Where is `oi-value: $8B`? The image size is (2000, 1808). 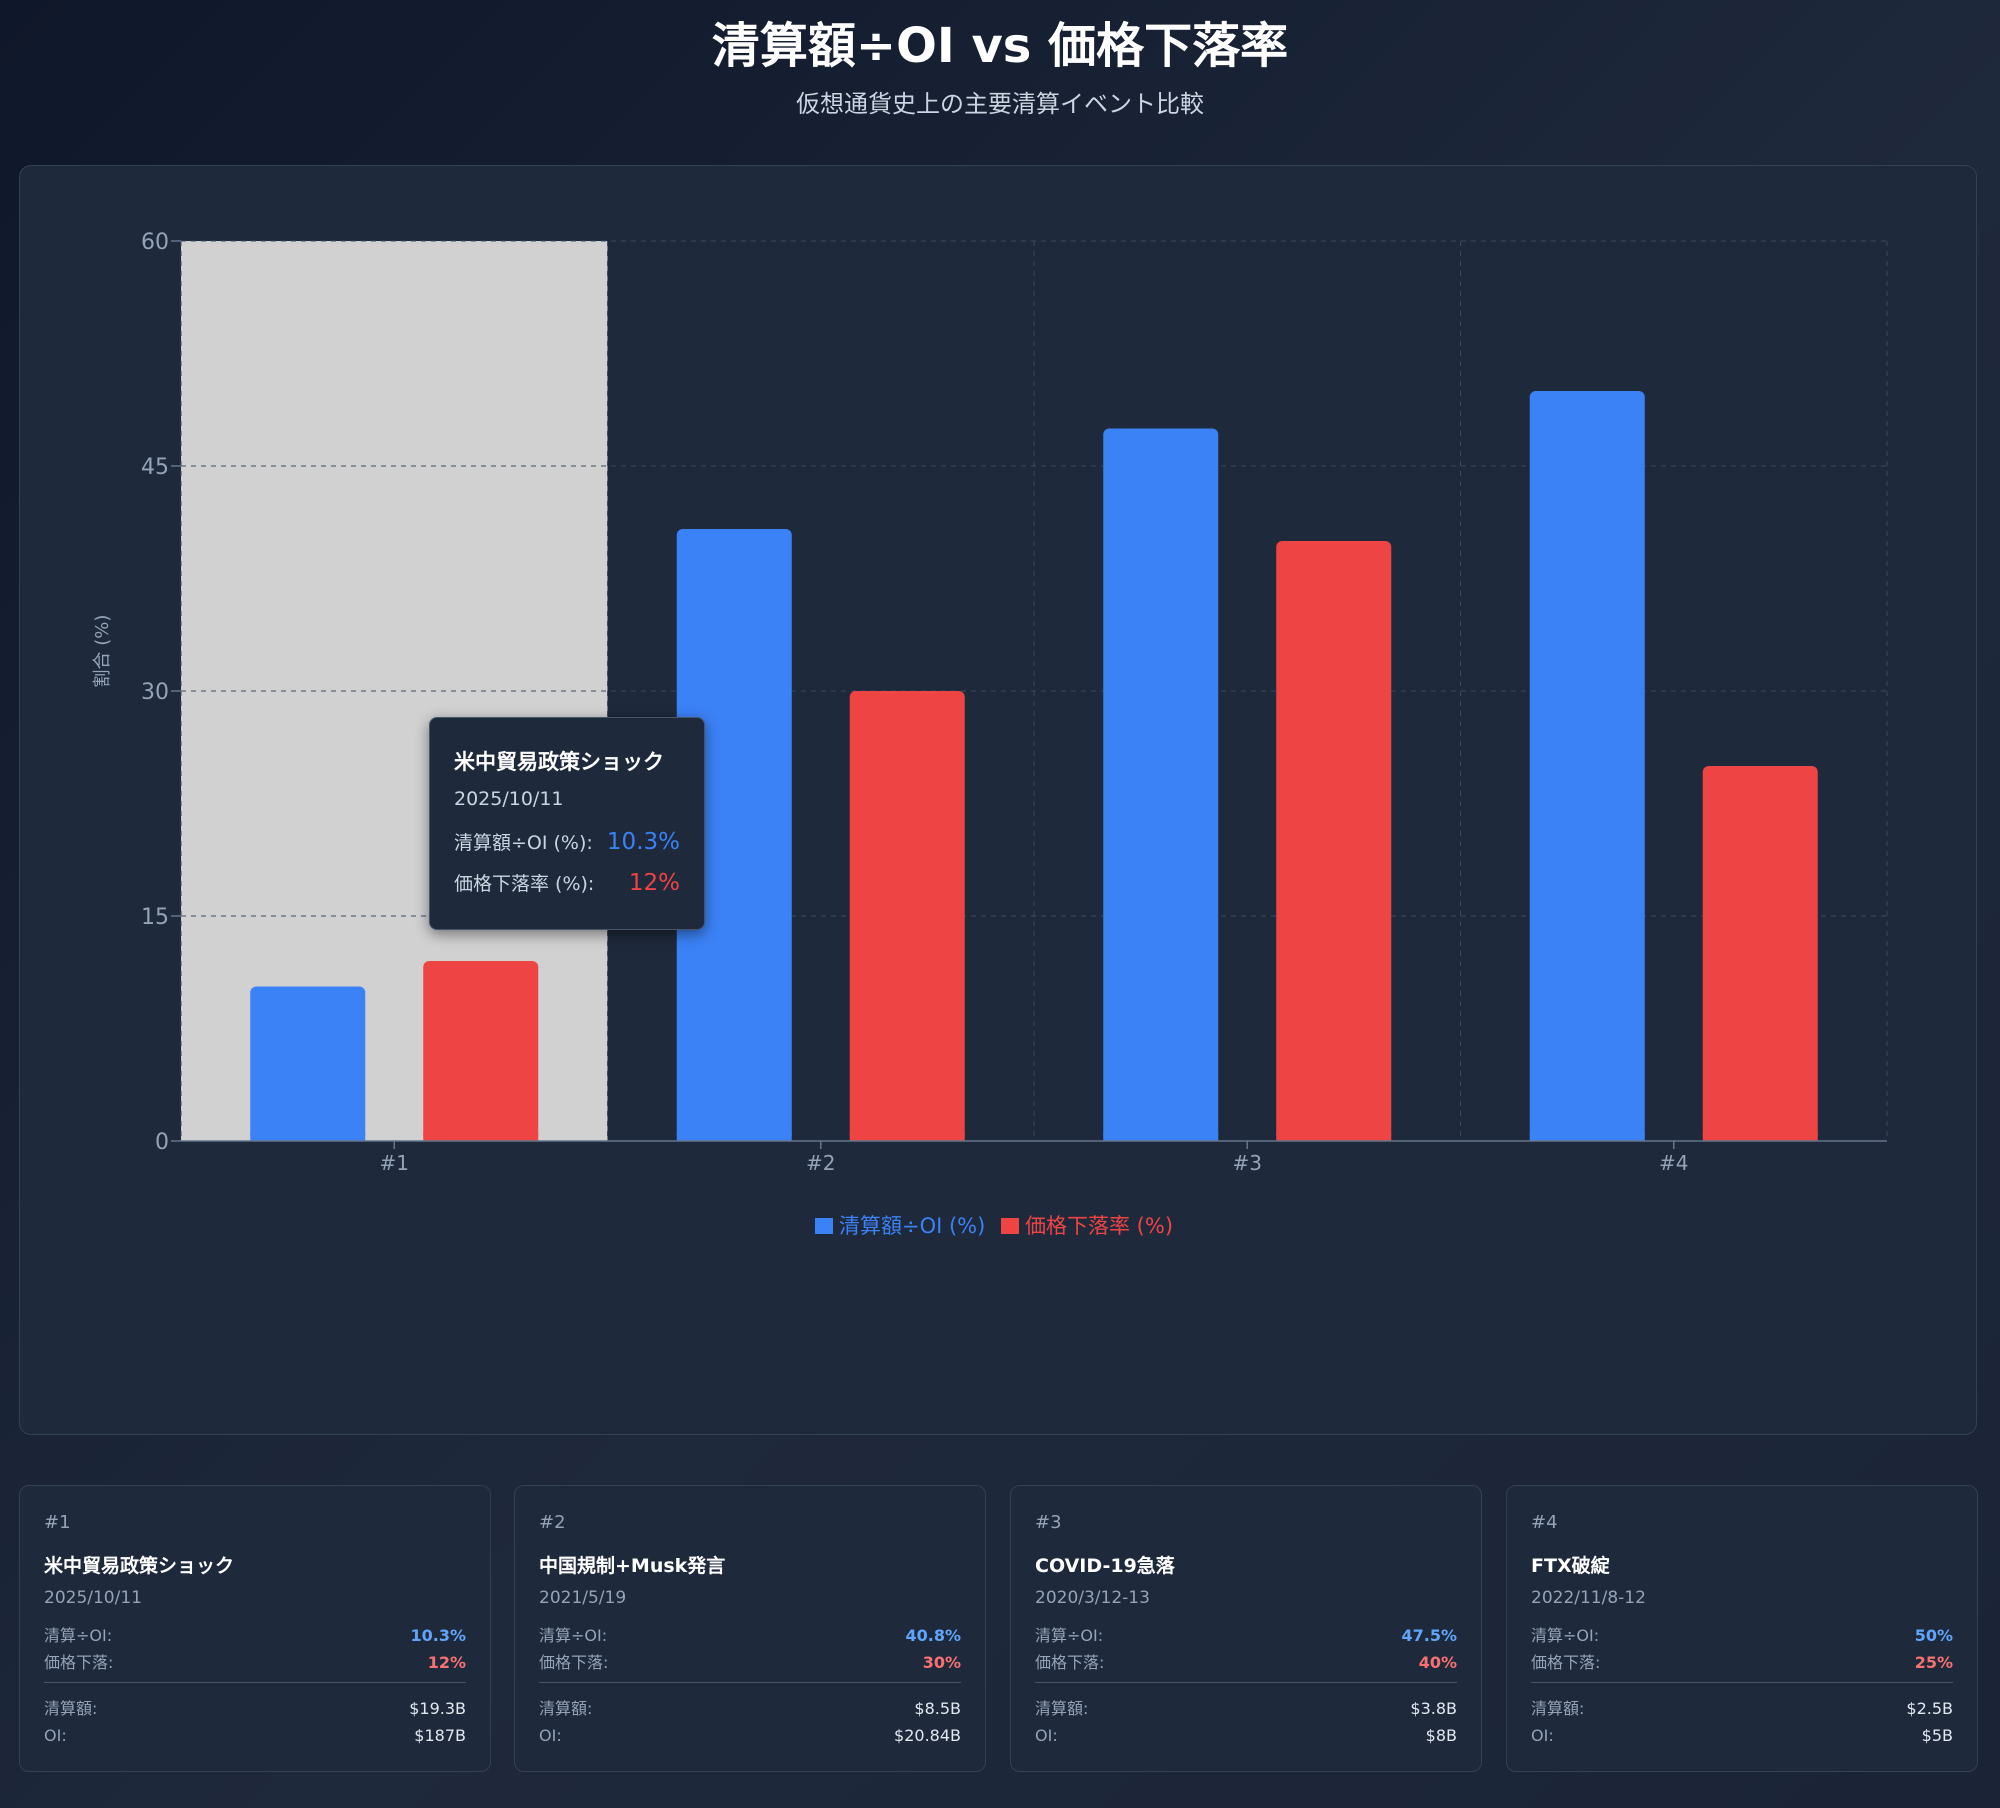
oi-value: $8B is located at coordinates (1441, 1735).